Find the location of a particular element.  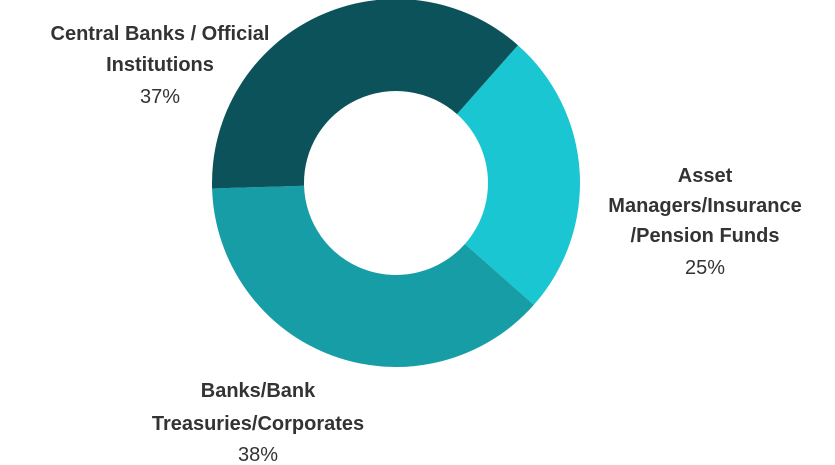

slice-label-banks-line-1: Banks/Bank is located at coordinates (258, 391).